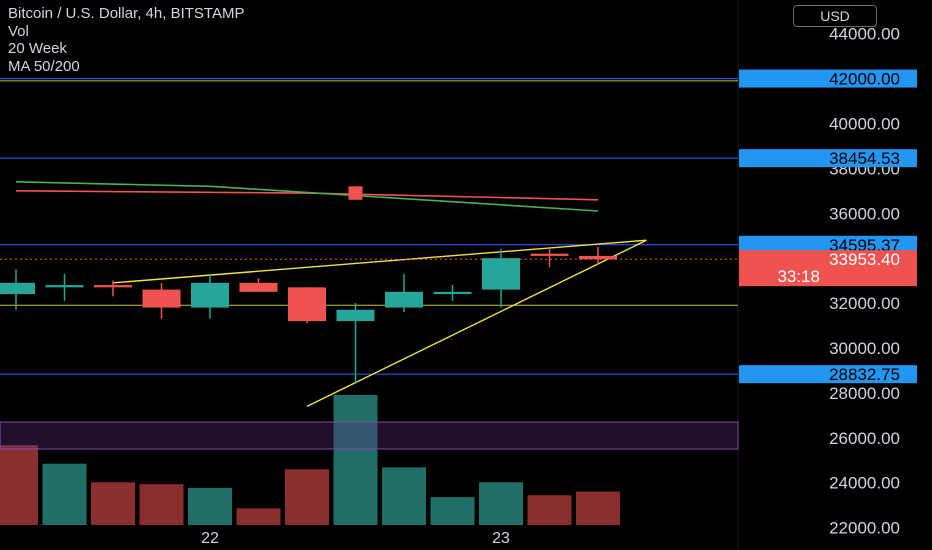 The height and width of the screenshot is (550, 932). What do you see at coordinates (18, 31) in the screenshot?
I see `legend-volume: Vol` at bounding box center [18, 31].